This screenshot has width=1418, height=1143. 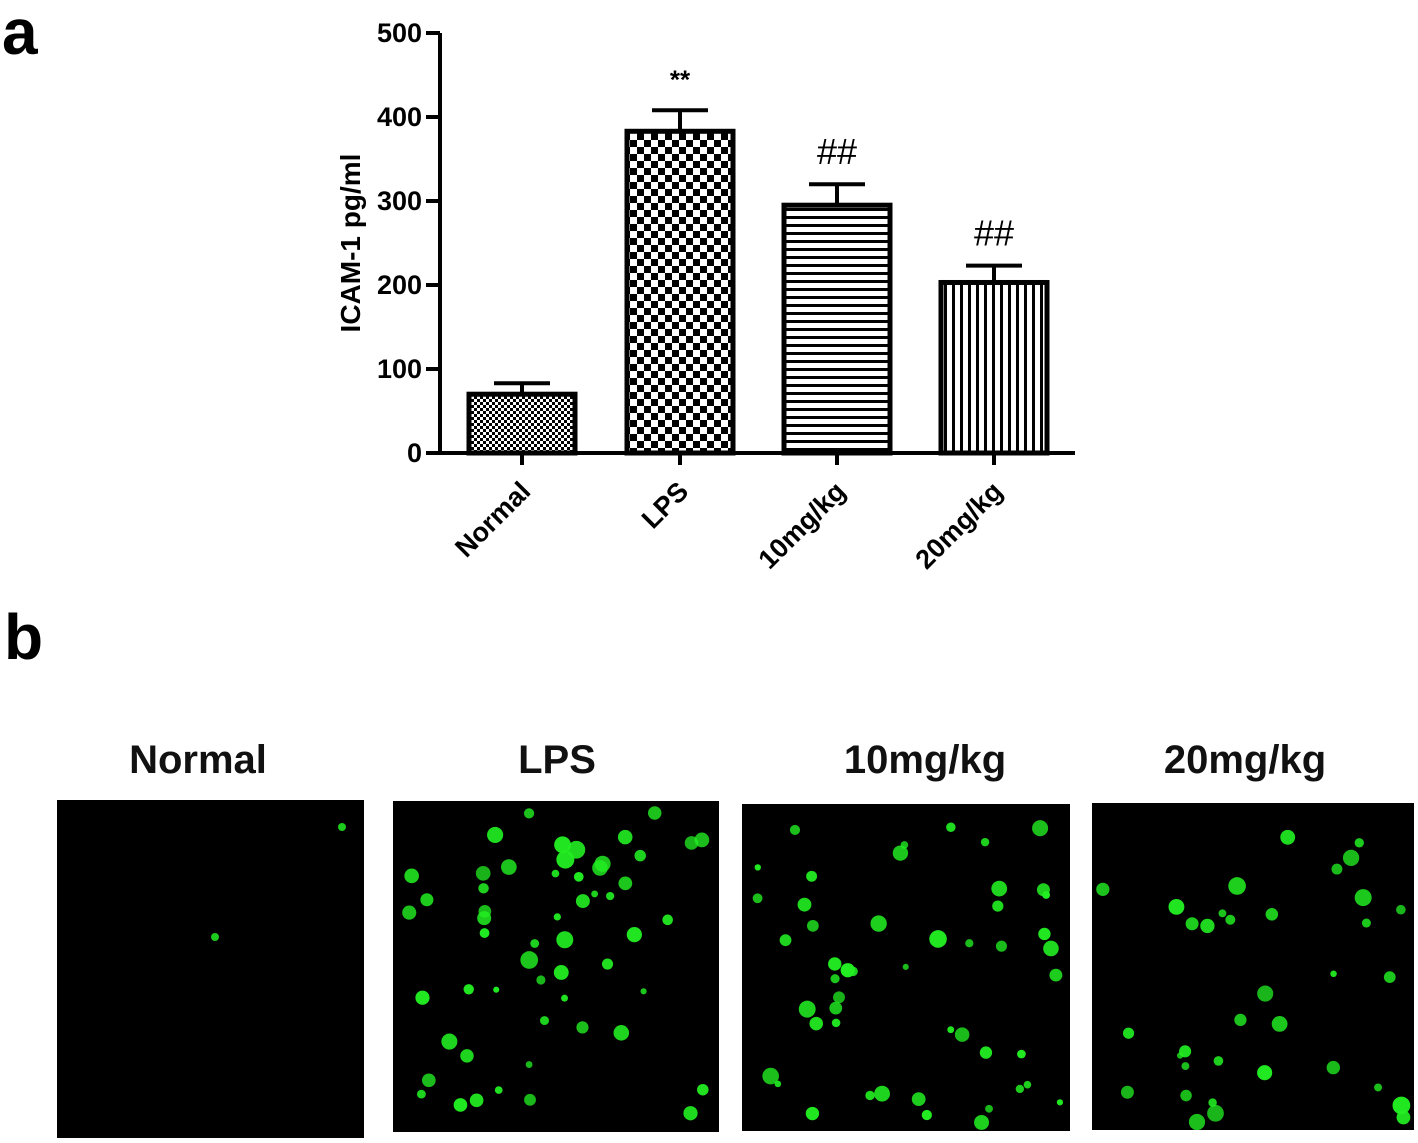 What do you see at coordinates (399, 201) in the screenshot?
I see `y-tick-label: 300` at bounding box center [399, 201].